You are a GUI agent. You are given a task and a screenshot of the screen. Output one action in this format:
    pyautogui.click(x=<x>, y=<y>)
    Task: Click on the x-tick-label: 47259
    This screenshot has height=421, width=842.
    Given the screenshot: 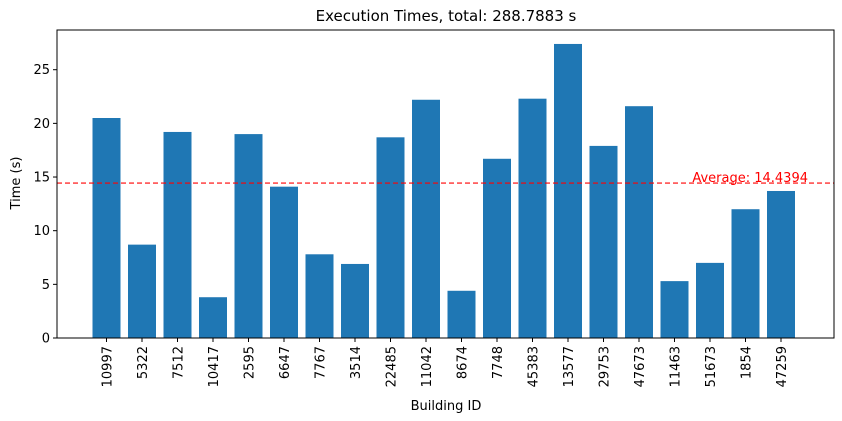 What is the action you would take?
    pyautogui.click(x=782, y=366)
    